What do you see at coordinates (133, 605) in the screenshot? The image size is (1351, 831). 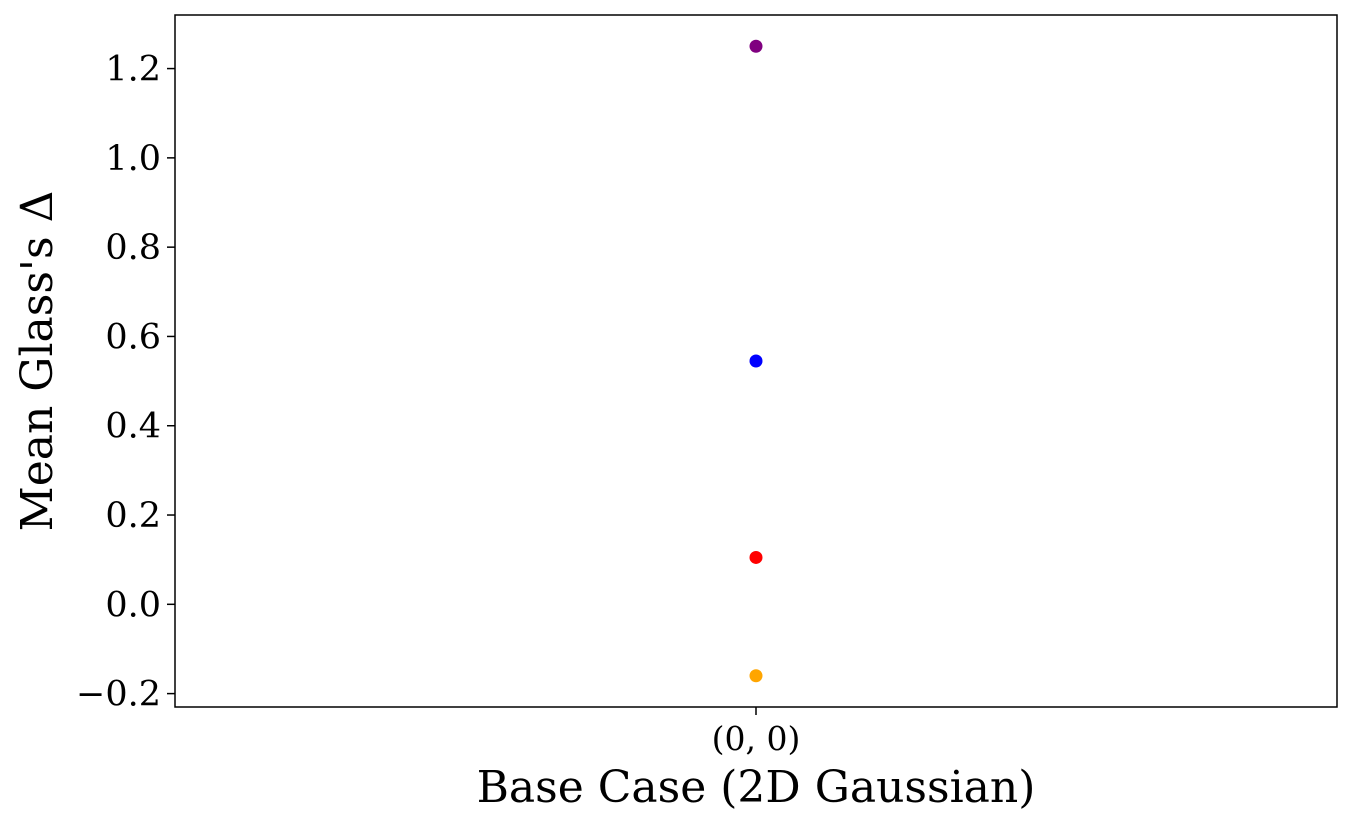 I see `y-tick-label: 0.0` at bounding box center [133, 605].